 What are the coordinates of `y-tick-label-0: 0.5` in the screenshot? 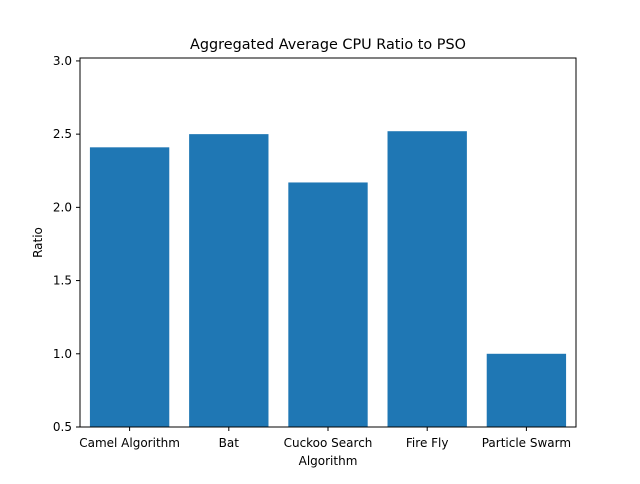 It's located at (62, 427).